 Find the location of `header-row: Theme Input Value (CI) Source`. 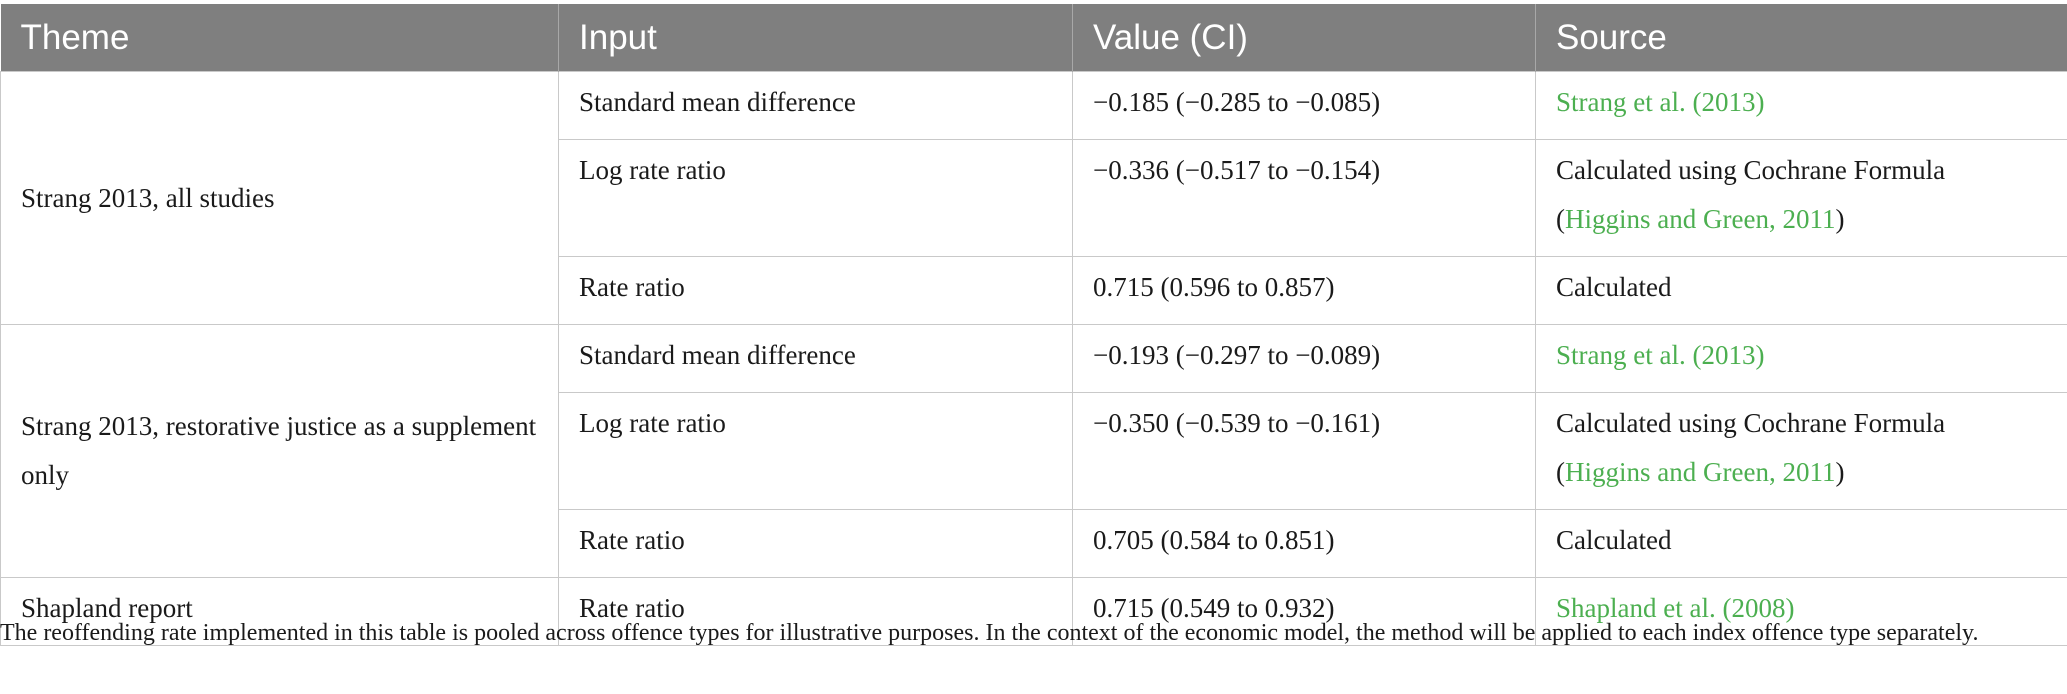

header-row: Theme Input Value (CI) Source is located at coordinates (1033, 38).